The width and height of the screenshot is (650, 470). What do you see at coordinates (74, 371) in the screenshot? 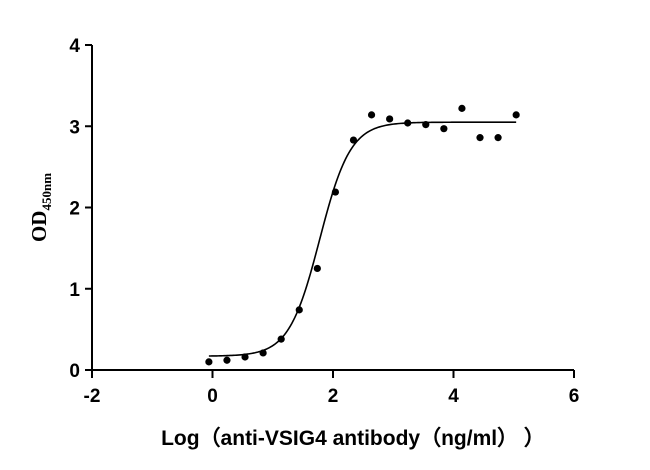
I see `y-tick-label: 0` at bounding box center [74, 371].